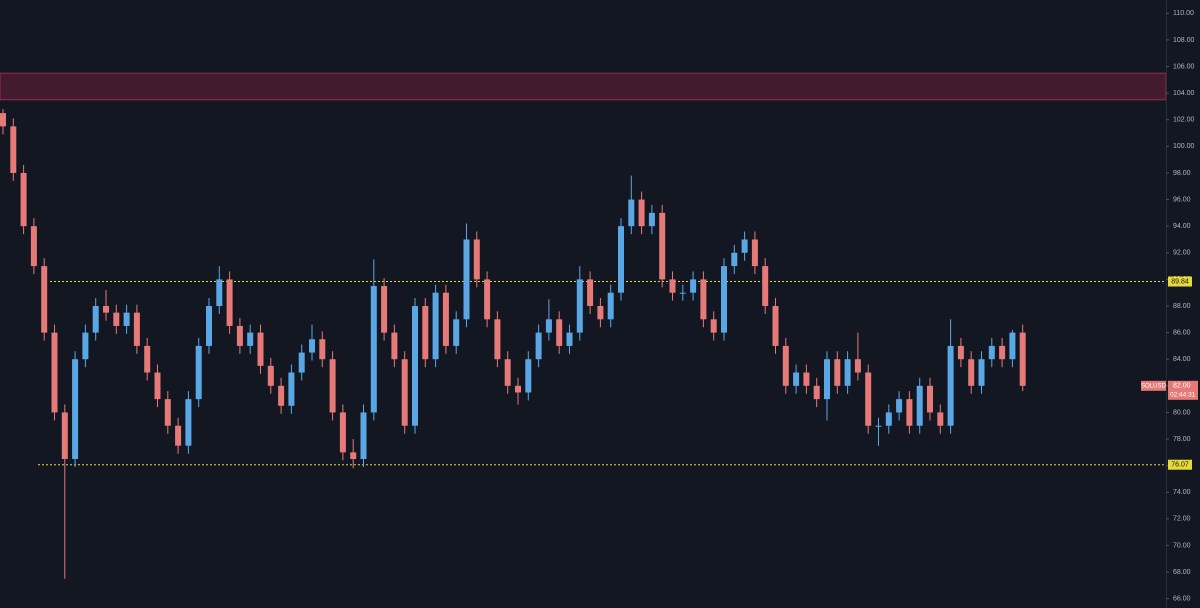 The height and width of the screenshot is (608, 1200). I want to click on y-tick-label: 84.00, so click(1182, 359).